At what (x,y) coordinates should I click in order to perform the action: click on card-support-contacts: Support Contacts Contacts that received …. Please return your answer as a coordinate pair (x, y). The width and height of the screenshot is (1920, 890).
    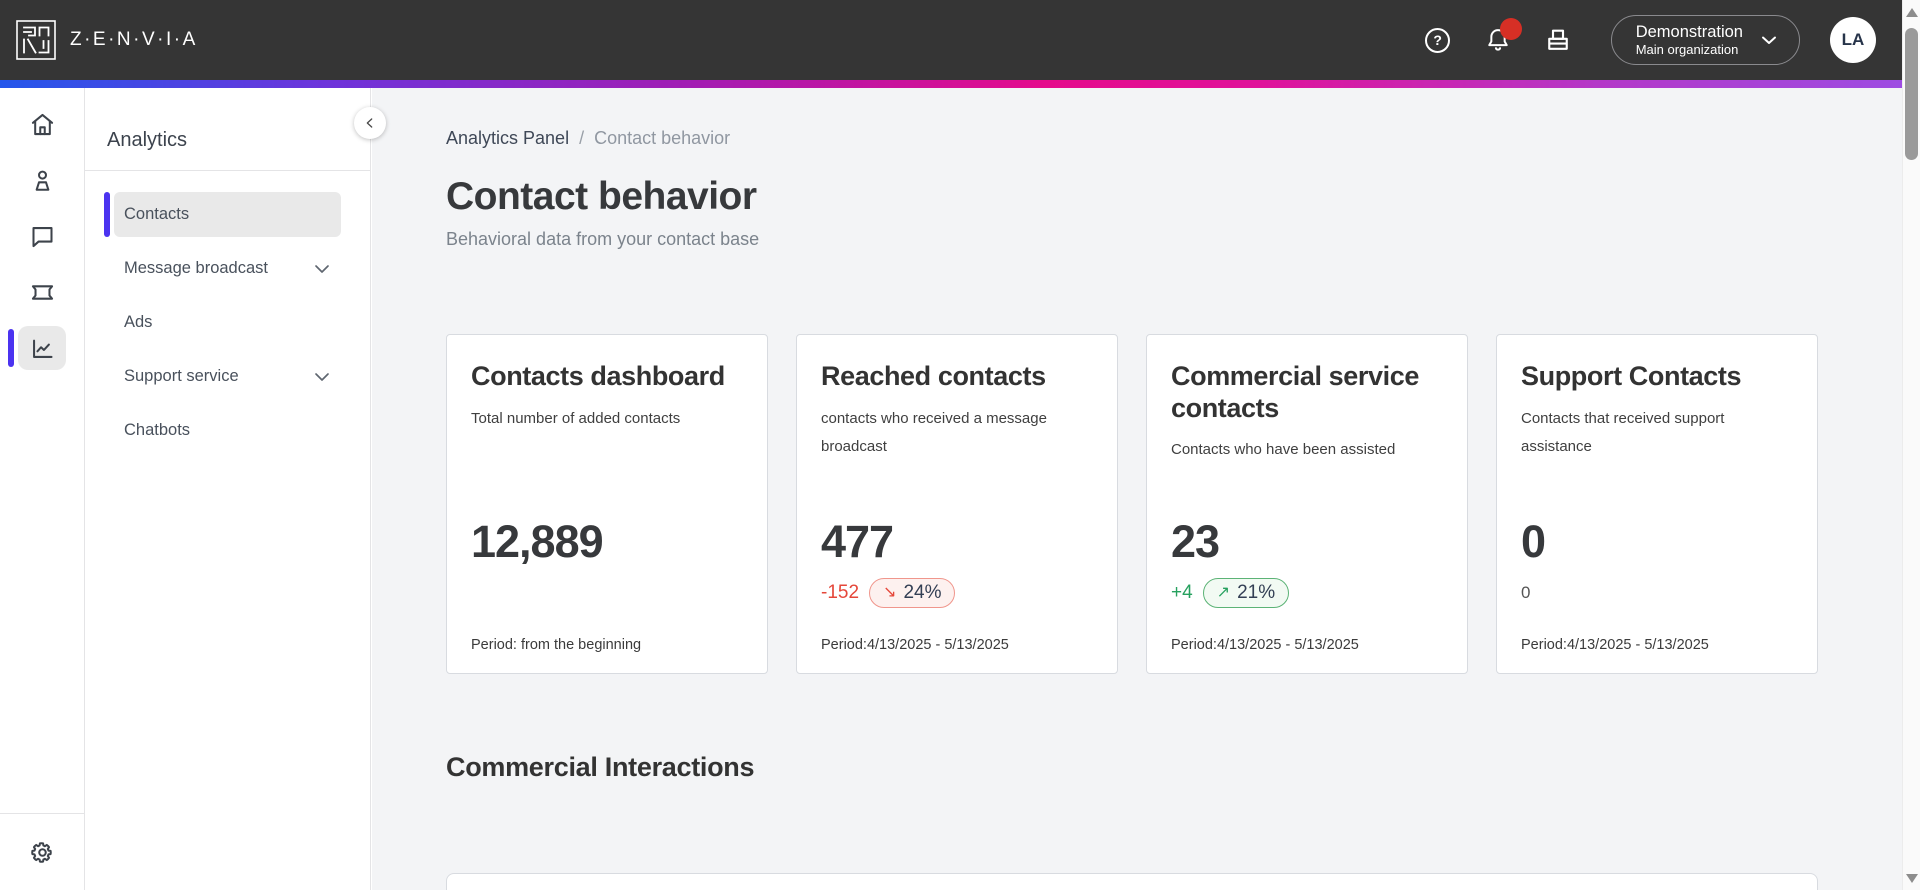
    Looking at the image, I should click on (1657, 504).